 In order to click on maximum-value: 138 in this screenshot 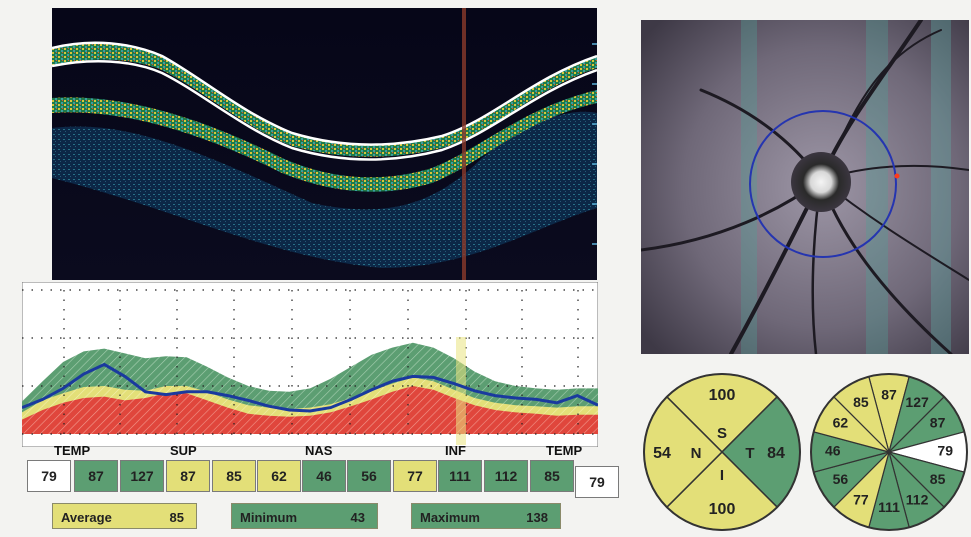, I will do `click(537, 517)`.